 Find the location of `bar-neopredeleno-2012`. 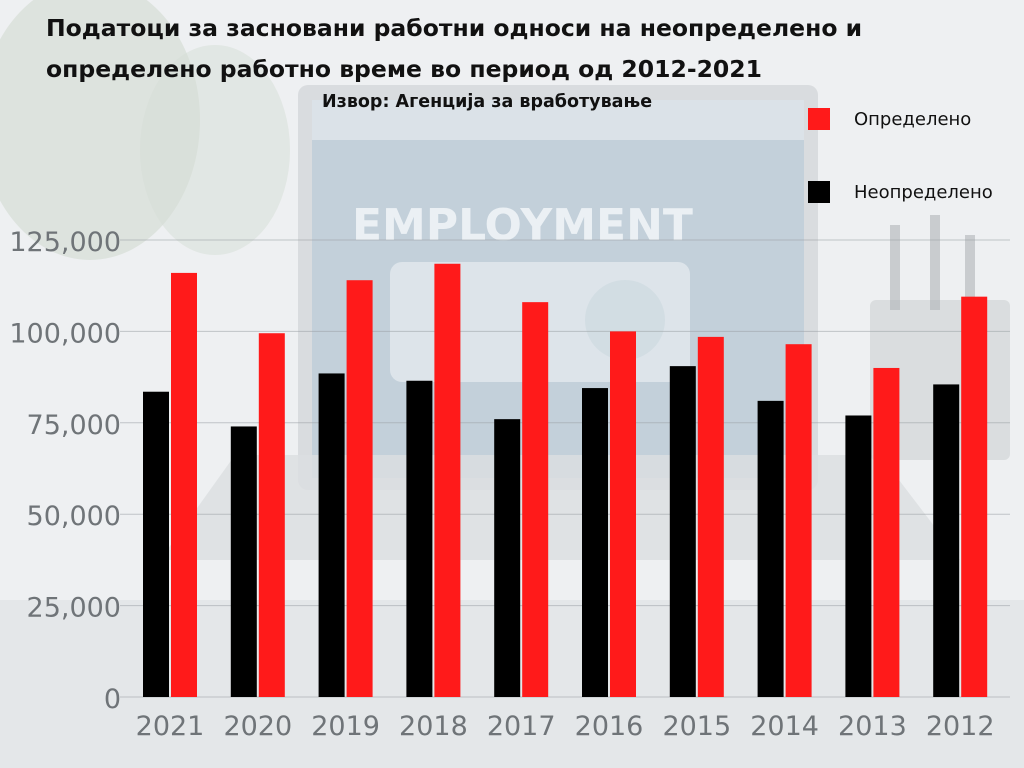

bar-neopredeleno-2012 is located at coordinates (946, 540).